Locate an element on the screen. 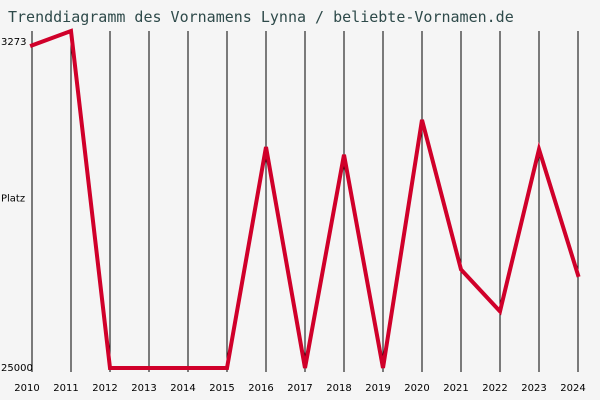  x-tick-2011: 2011 is located at coordinates (65, 388).